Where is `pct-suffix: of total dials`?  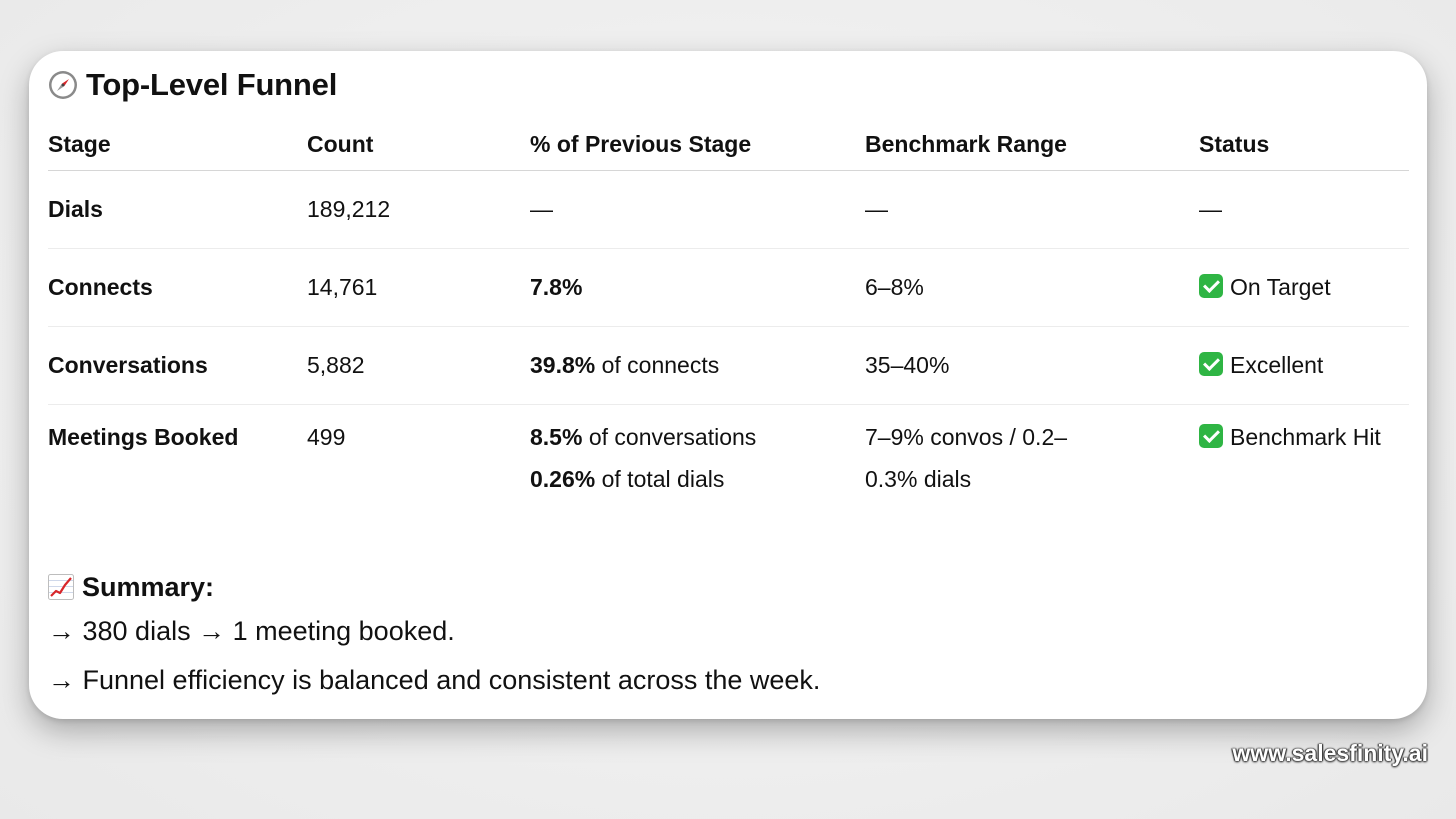 pct-suffix: of total dials is located at coordinates (660, 479).